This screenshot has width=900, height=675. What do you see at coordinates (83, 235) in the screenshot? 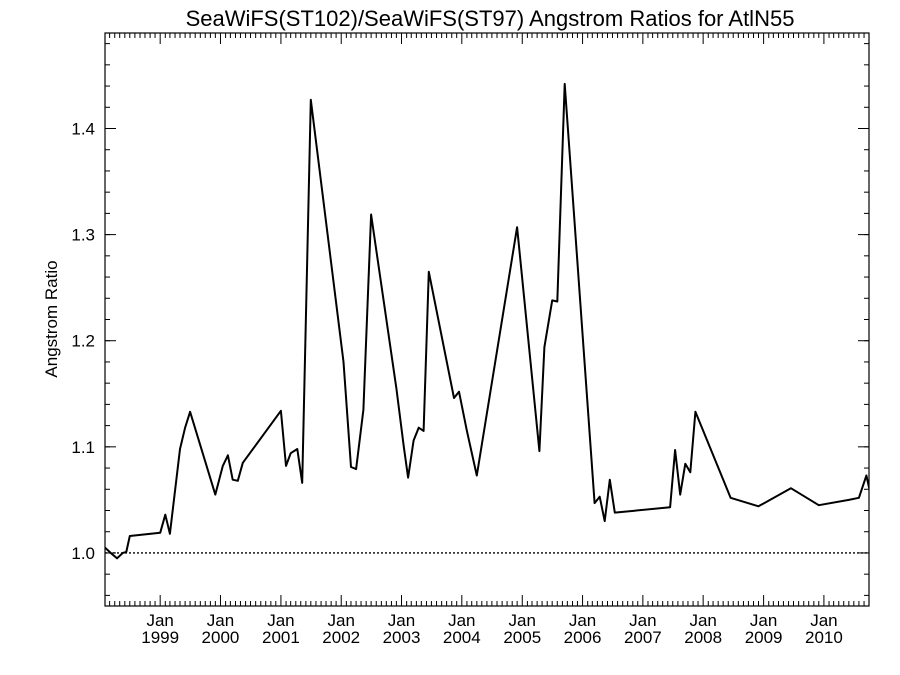
I see `y-tick-label: 1.3` at bounding box center [83, 235].